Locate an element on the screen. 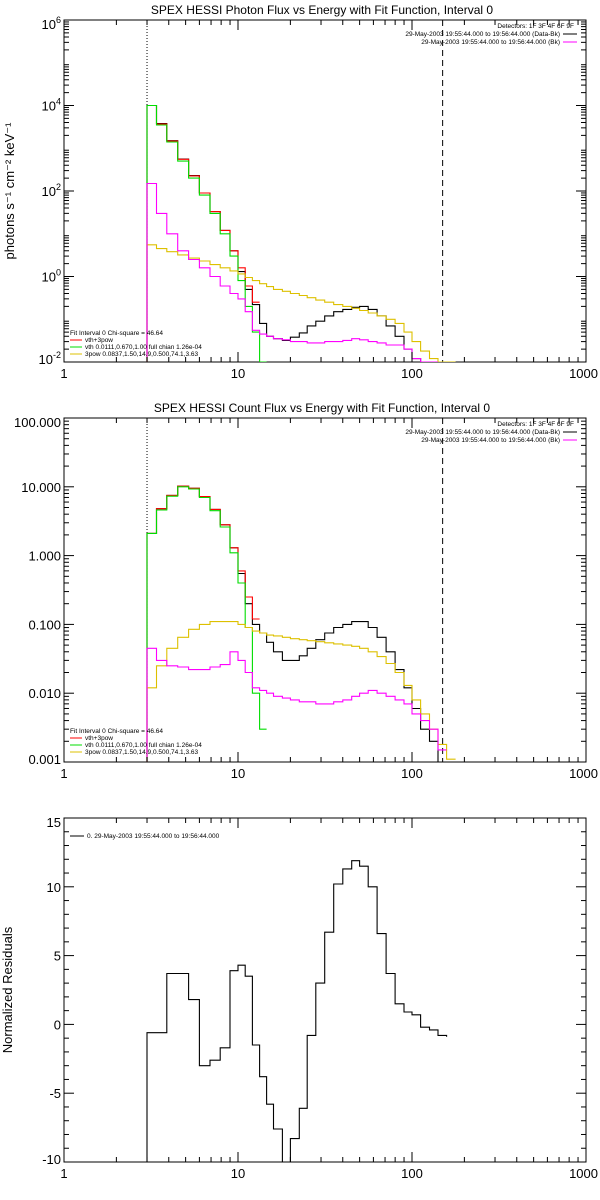  photon-flux-legend-detectors: Detectors: 1F 3F 4F 6F 9F is located at coordinates (535, 26).